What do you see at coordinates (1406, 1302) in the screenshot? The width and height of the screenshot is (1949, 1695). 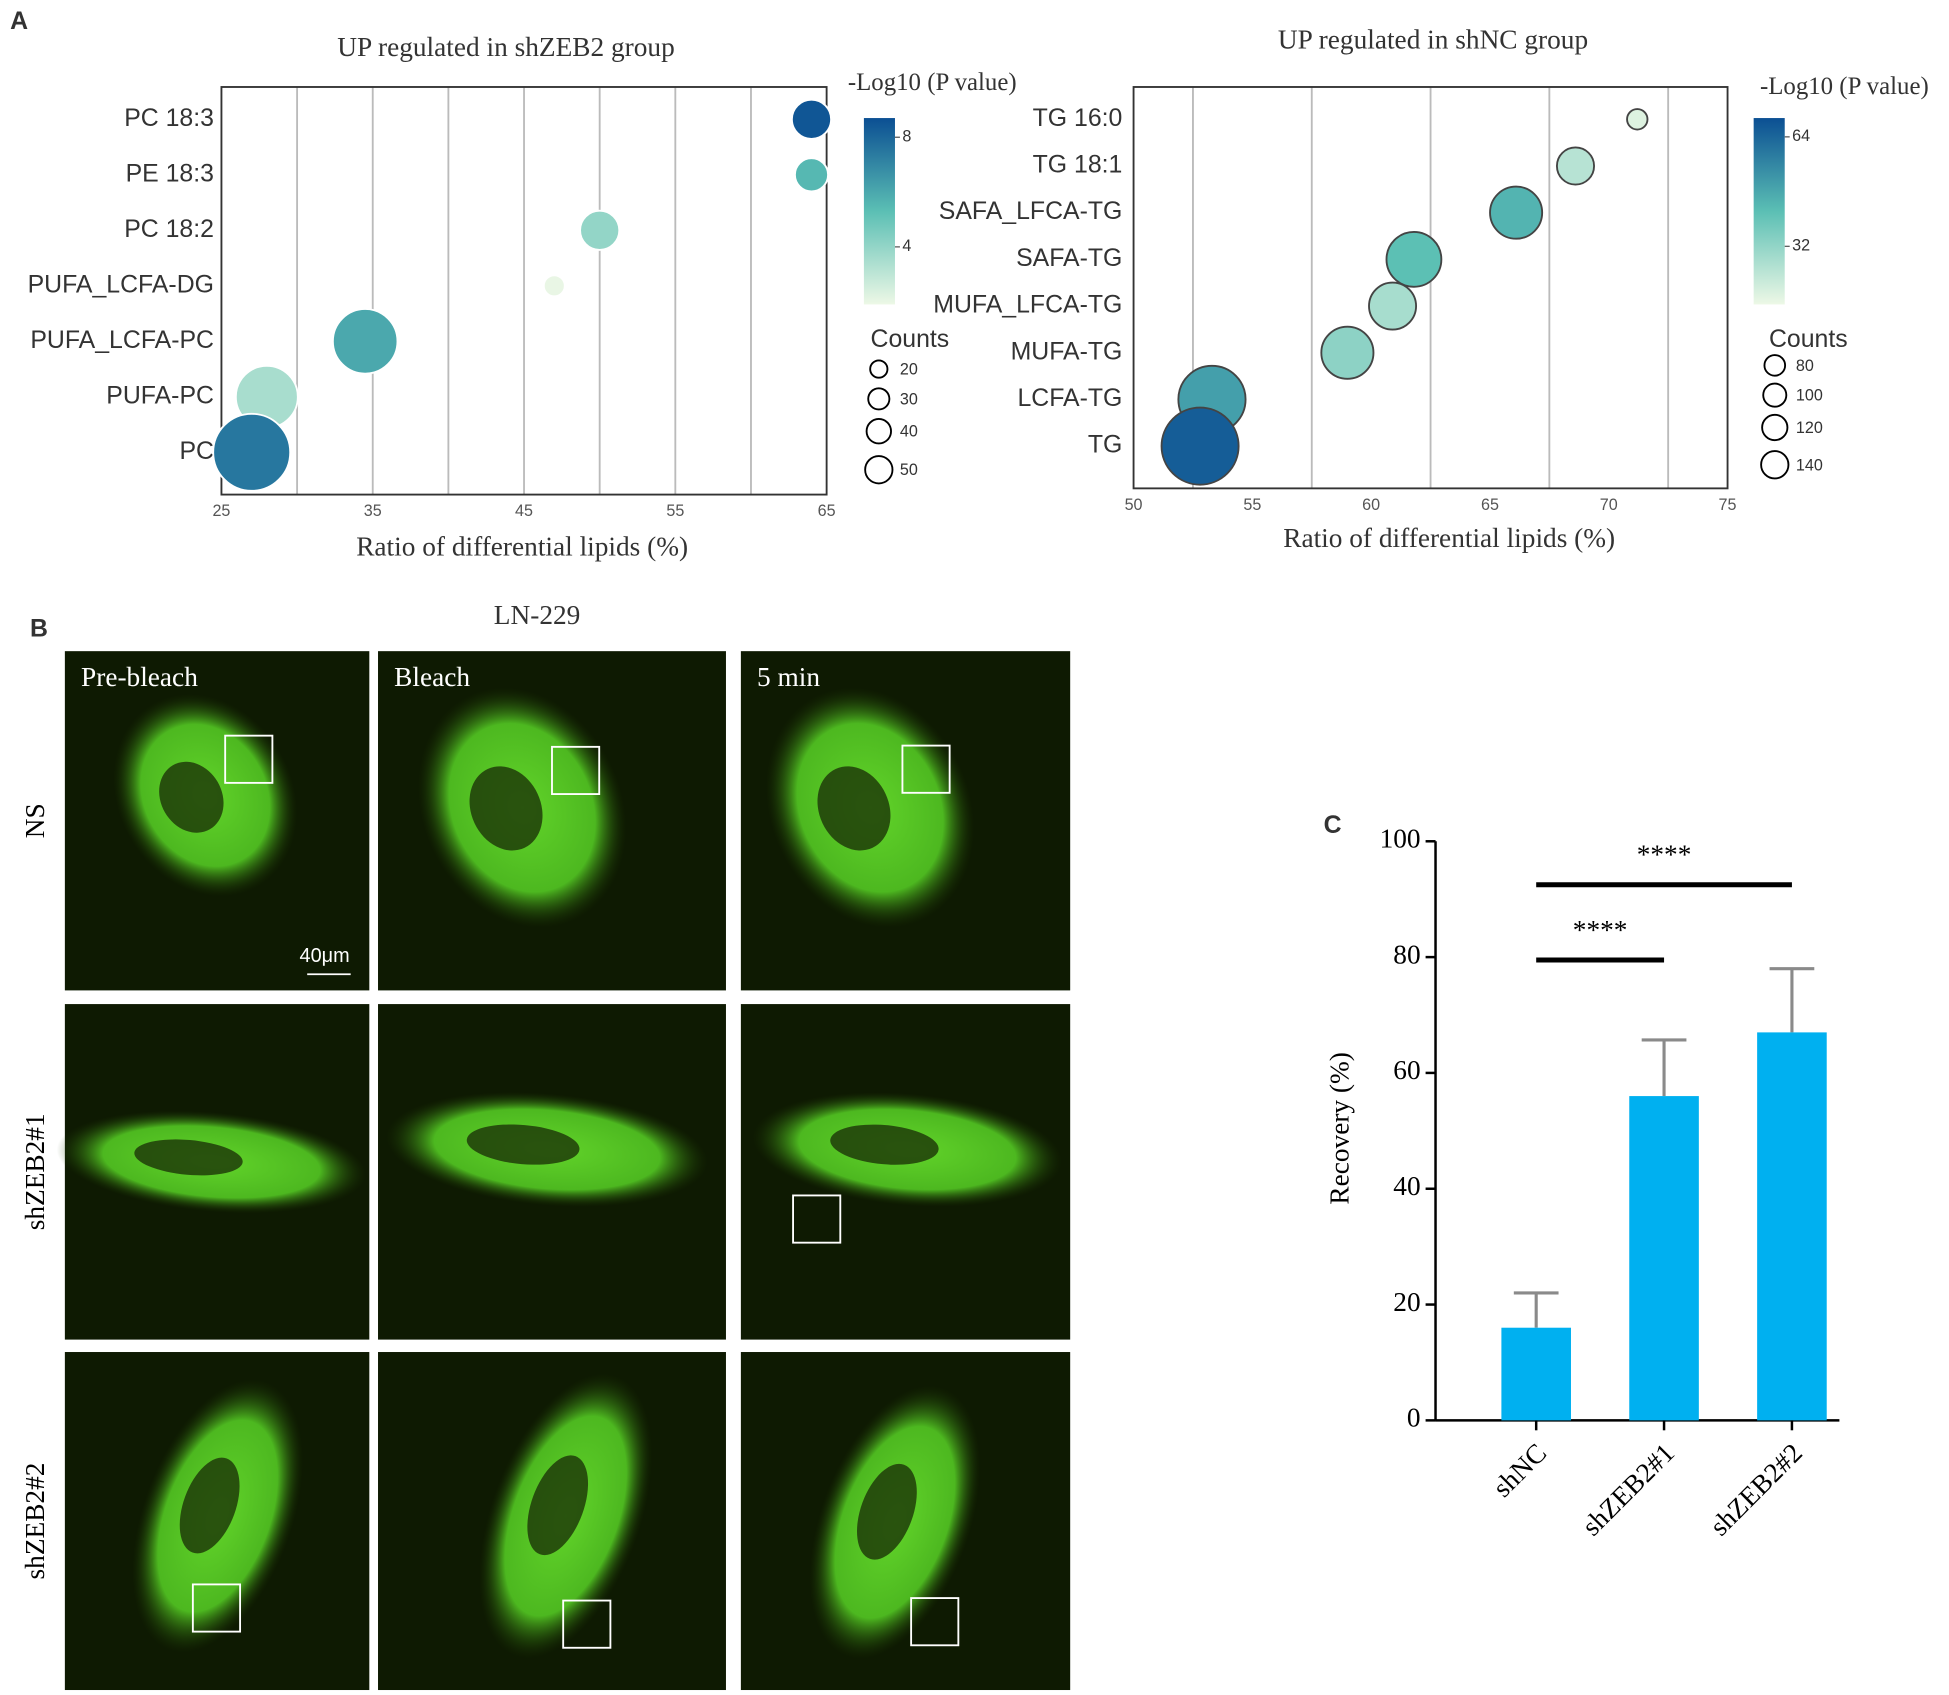 I see `y-tick-label: 20` at bounding box center [1406, 1302].